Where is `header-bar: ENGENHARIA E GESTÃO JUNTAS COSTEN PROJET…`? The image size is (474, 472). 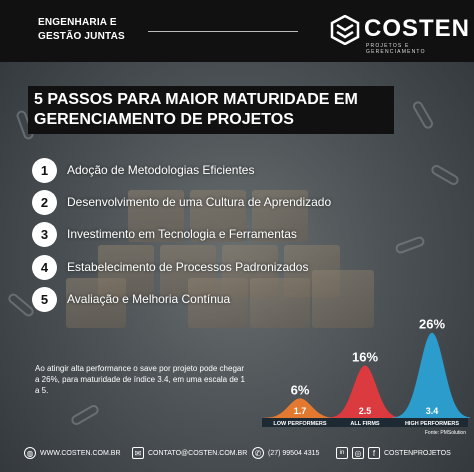
header-bar: ENGENHARIA E GESTÃO JUNTAS COSTEN PROJET… is located at coordinates (237, 31).